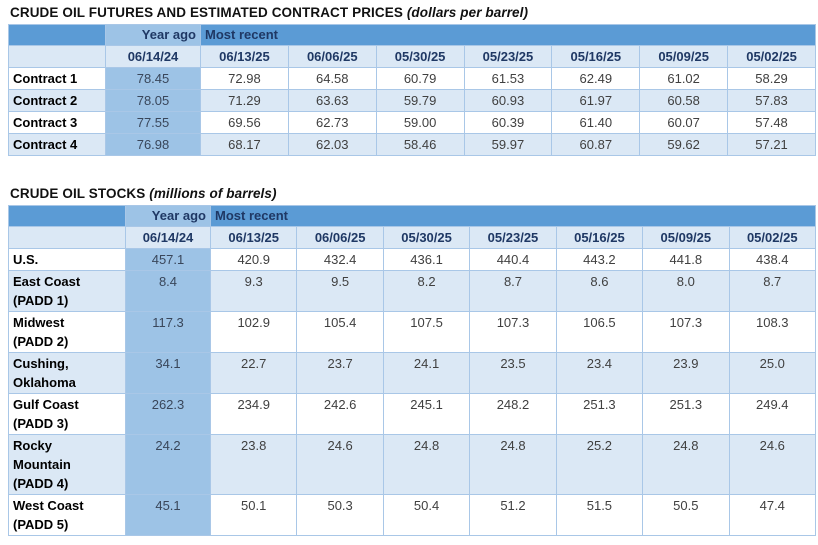  What do you see at coordinates (153, 144) in the screenshot?
I see `year-ago-value: 76.98` at bounding box center [153, 144].